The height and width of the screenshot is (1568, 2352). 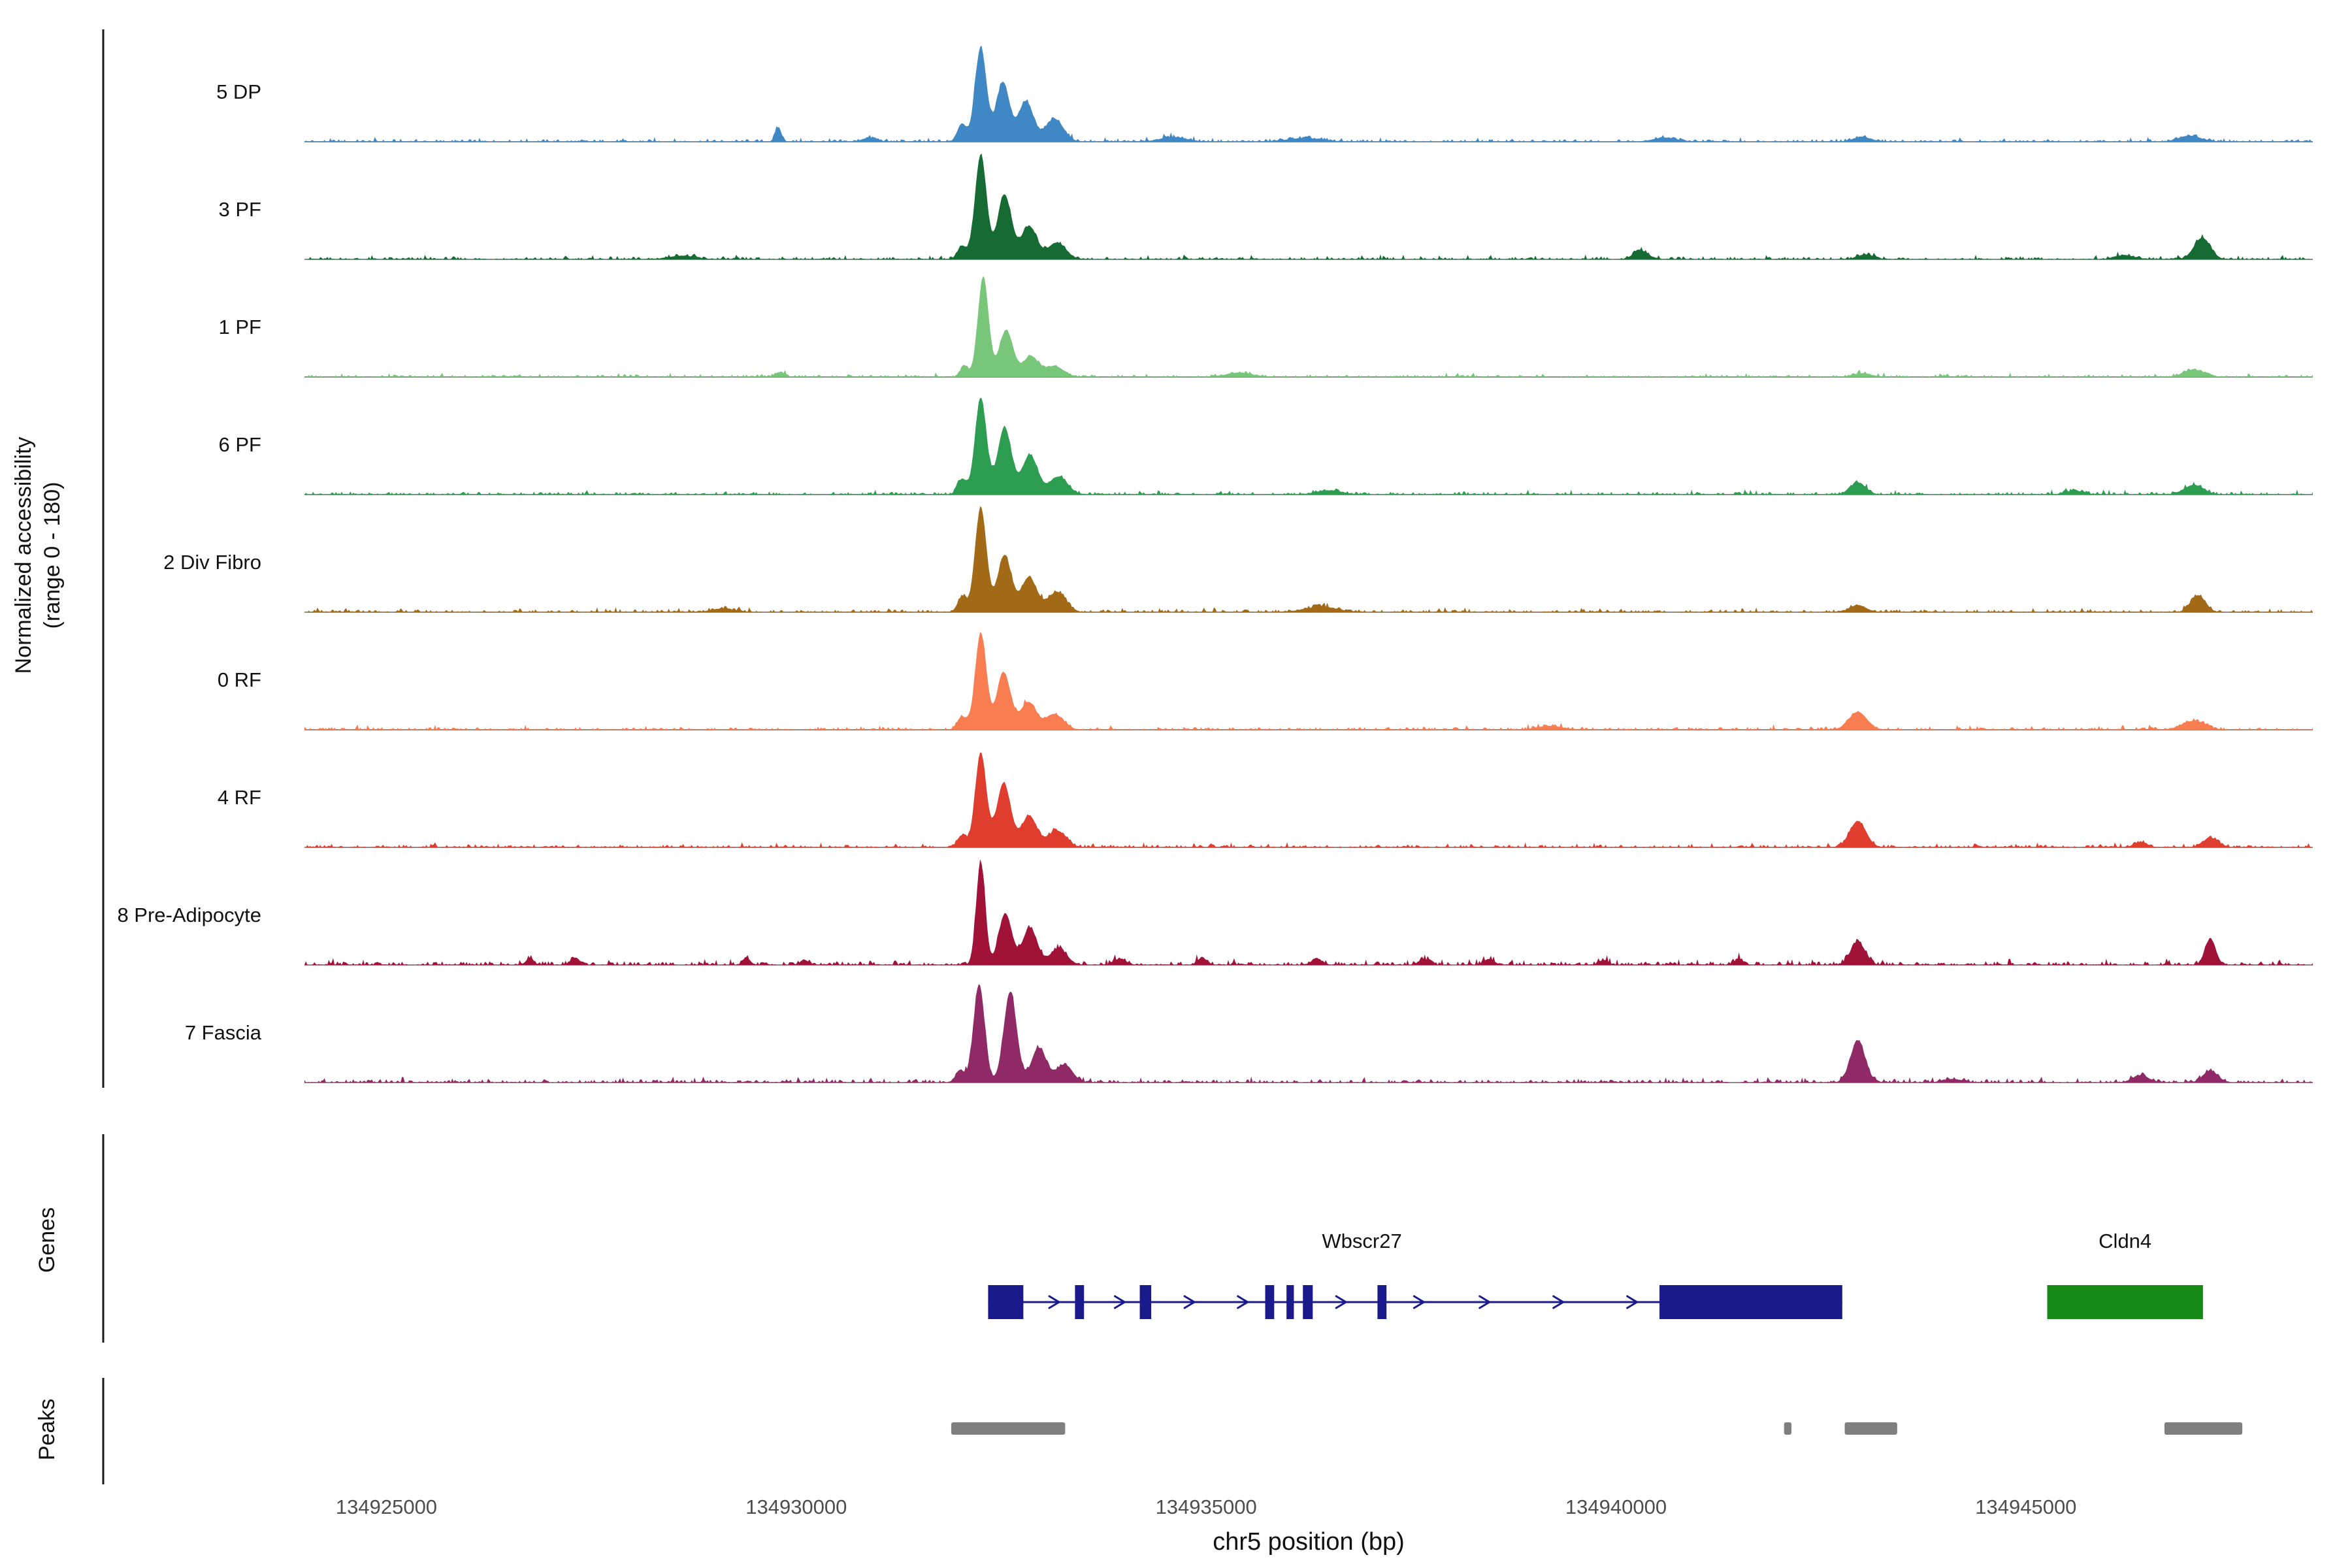 What do you see at coordinates (238, 91) in the screenshot?
I see `track-label: 5 DP` at bounding box center [238, 91].